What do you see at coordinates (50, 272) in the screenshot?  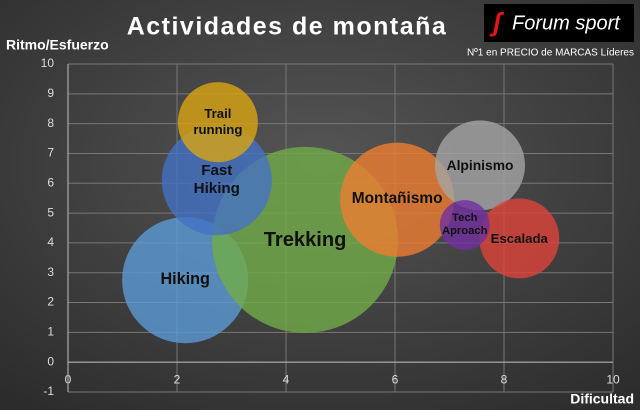 I see `y-tick-label: 3` at bounding box center [50, 272].